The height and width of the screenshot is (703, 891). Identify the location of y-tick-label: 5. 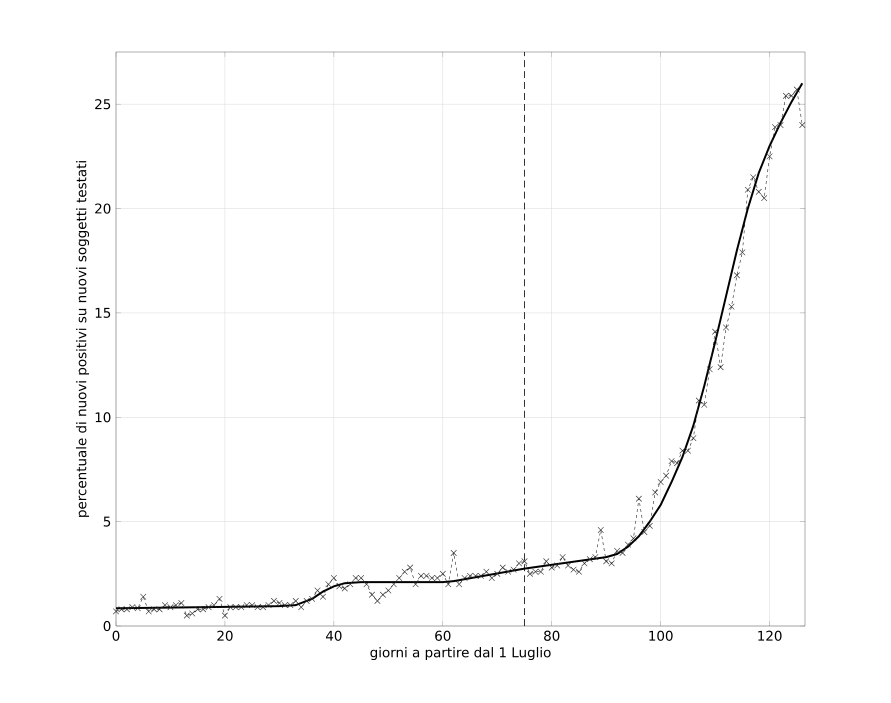
(107, 521).